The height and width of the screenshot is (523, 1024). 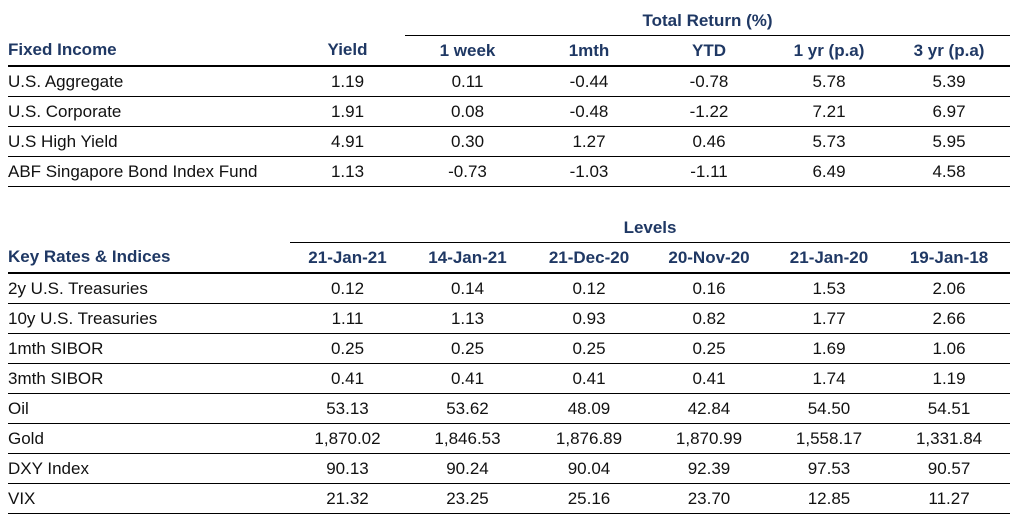 I want to click on table-cell: 5.78, so click(x=829, y=81).